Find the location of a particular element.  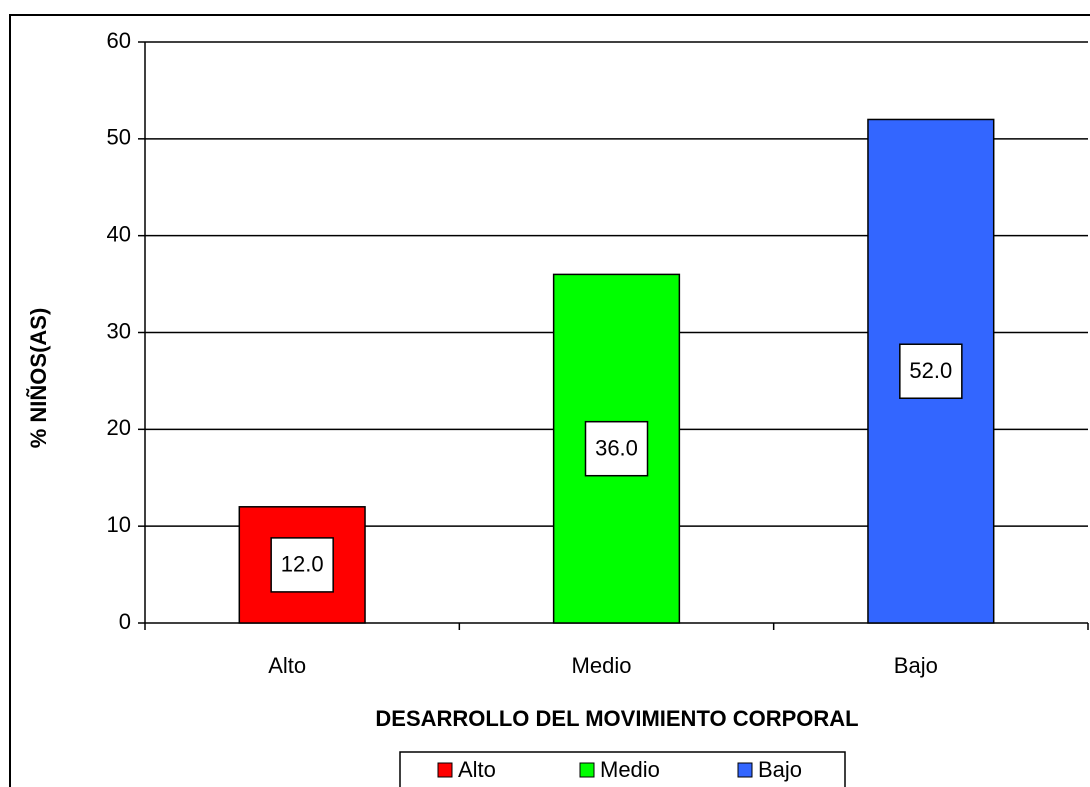

y-tick-label: 20 is located at coordinates (119, 427).